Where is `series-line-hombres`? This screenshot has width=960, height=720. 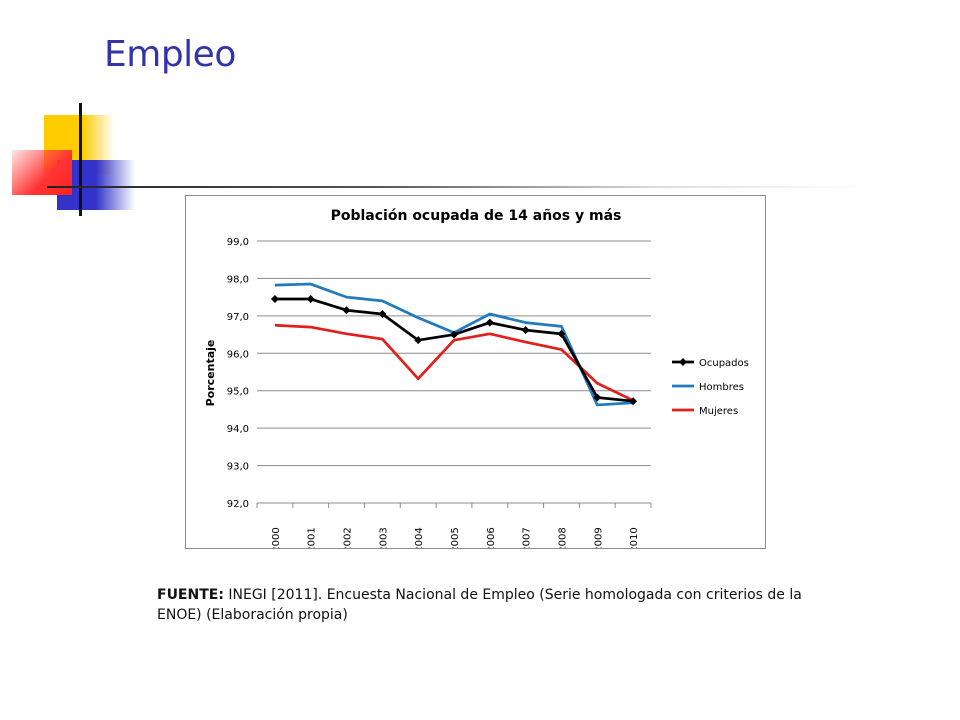 series-line-hombres is located at coordinates (454, 344).